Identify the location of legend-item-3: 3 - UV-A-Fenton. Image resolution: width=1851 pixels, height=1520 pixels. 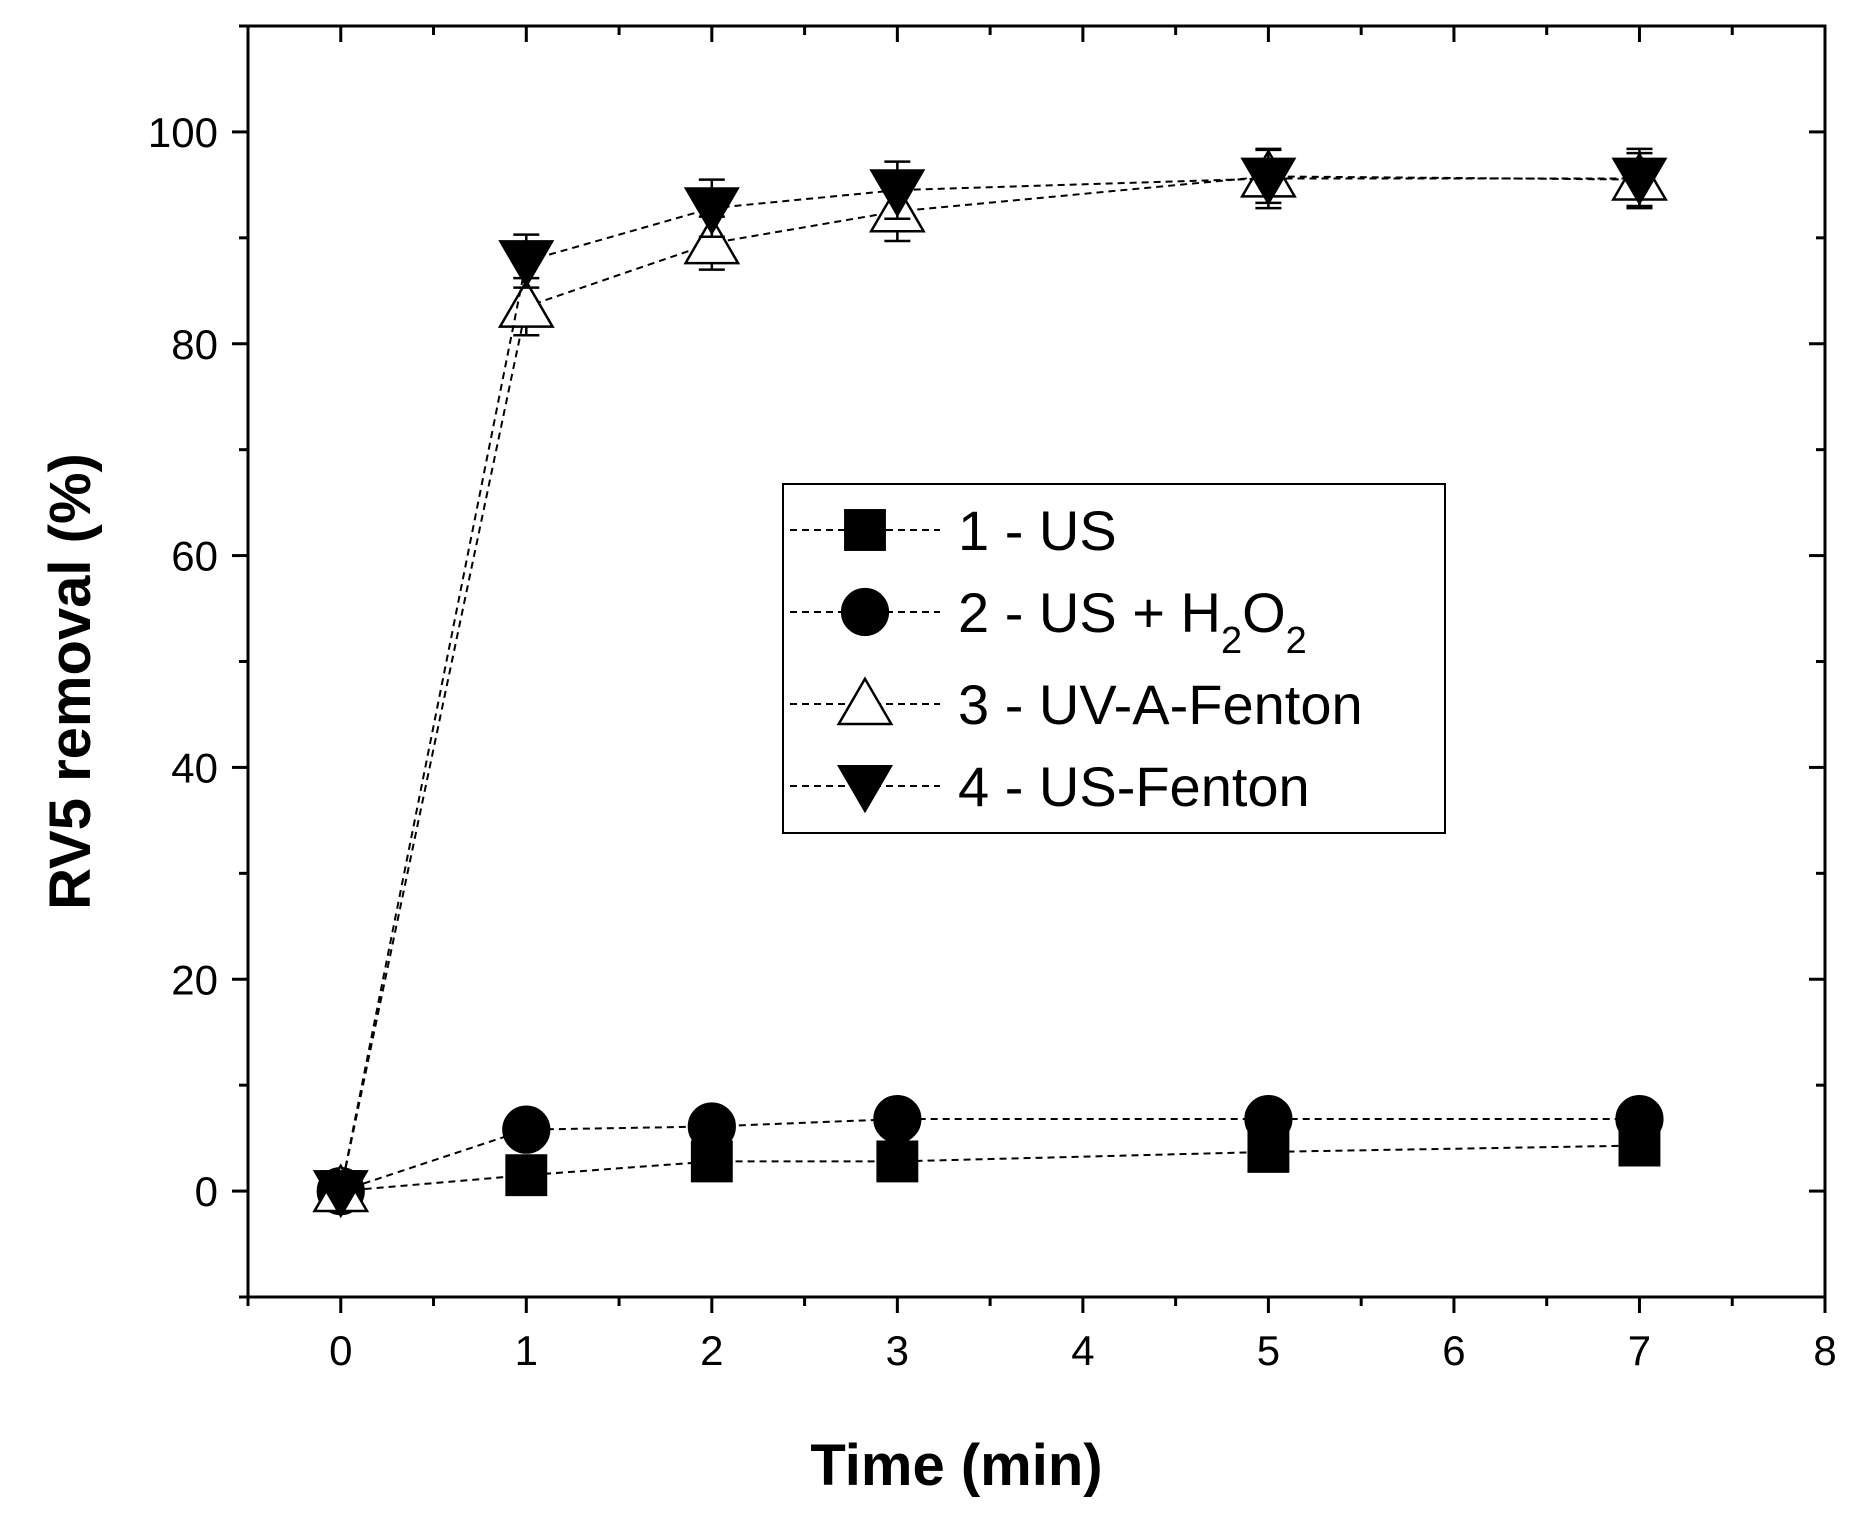
(1076, 704).